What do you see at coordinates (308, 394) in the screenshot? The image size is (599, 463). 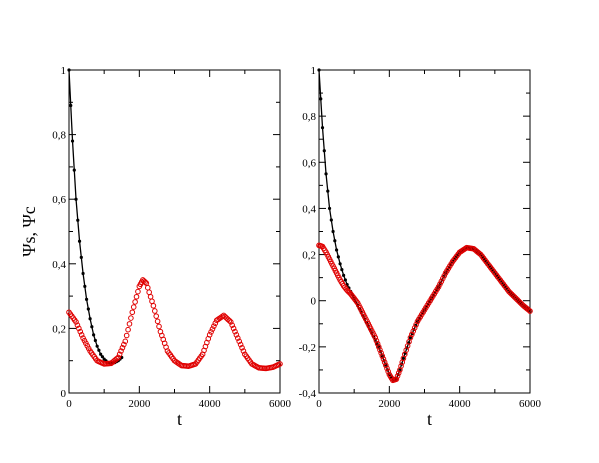 I see `y-tick-label: -0,4` at bounding box center [308, 394].